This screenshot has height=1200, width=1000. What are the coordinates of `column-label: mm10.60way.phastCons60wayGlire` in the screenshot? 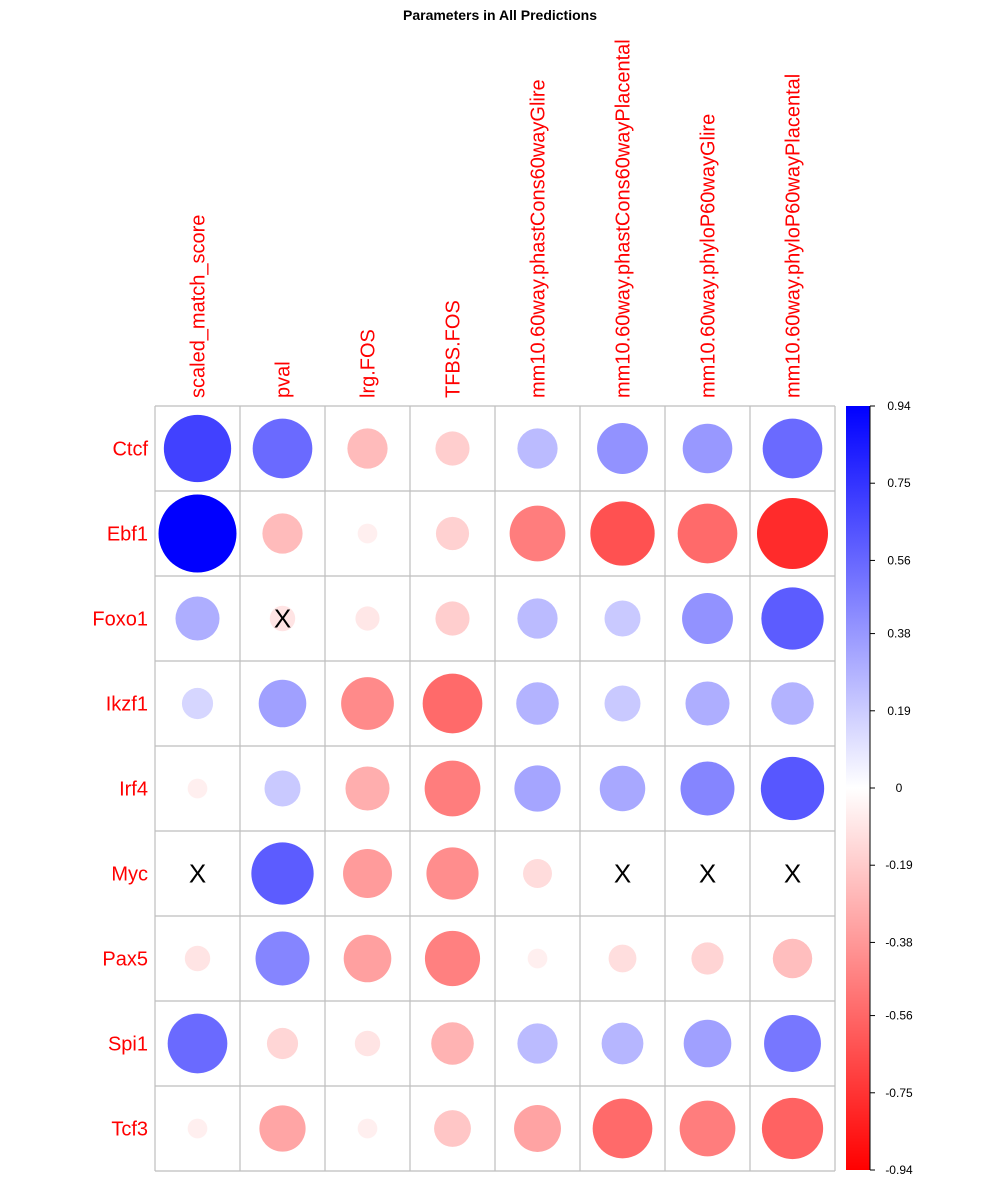 It's located at (539, 238).